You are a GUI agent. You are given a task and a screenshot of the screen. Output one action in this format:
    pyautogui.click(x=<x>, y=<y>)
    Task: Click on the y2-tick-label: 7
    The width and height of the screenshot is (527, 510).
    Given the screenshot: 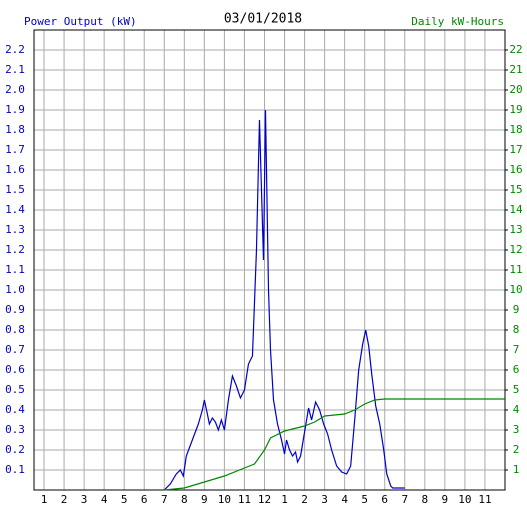 What is the action you would take?
    pyautogui.click(x=516, y=349)
    